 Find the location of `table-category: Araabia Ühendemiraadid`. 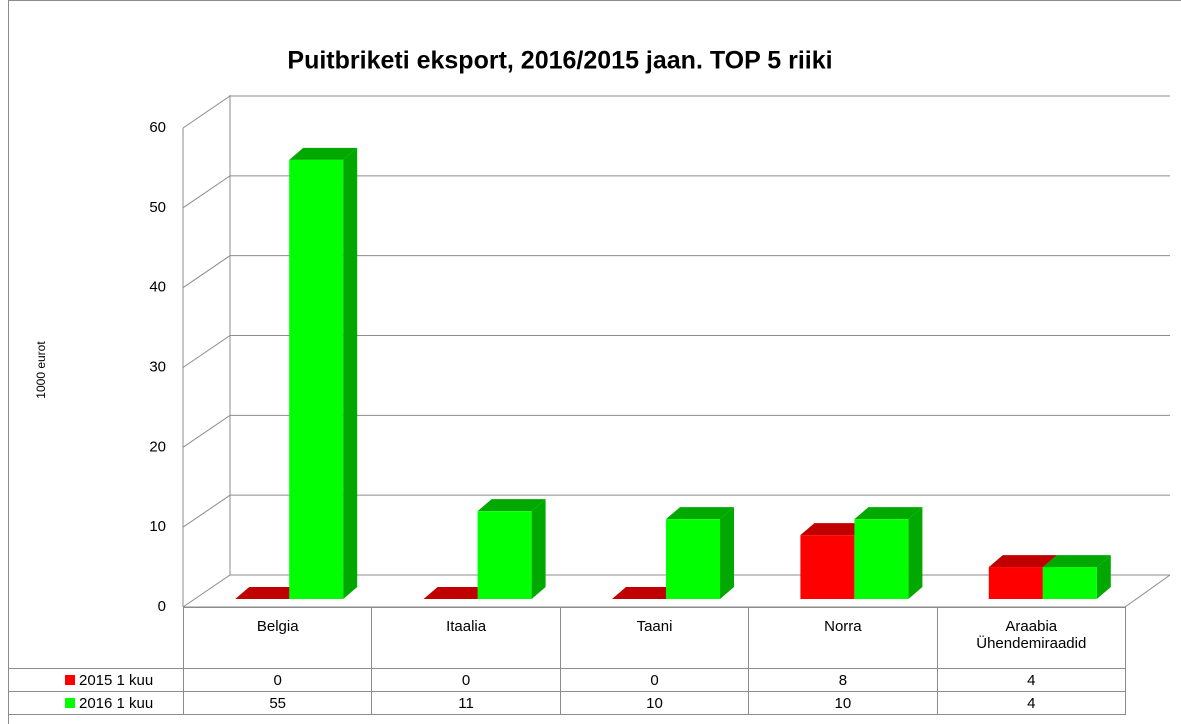

table-category: Araabia Ühendemiraadid is located at coordinates (1031, 638).